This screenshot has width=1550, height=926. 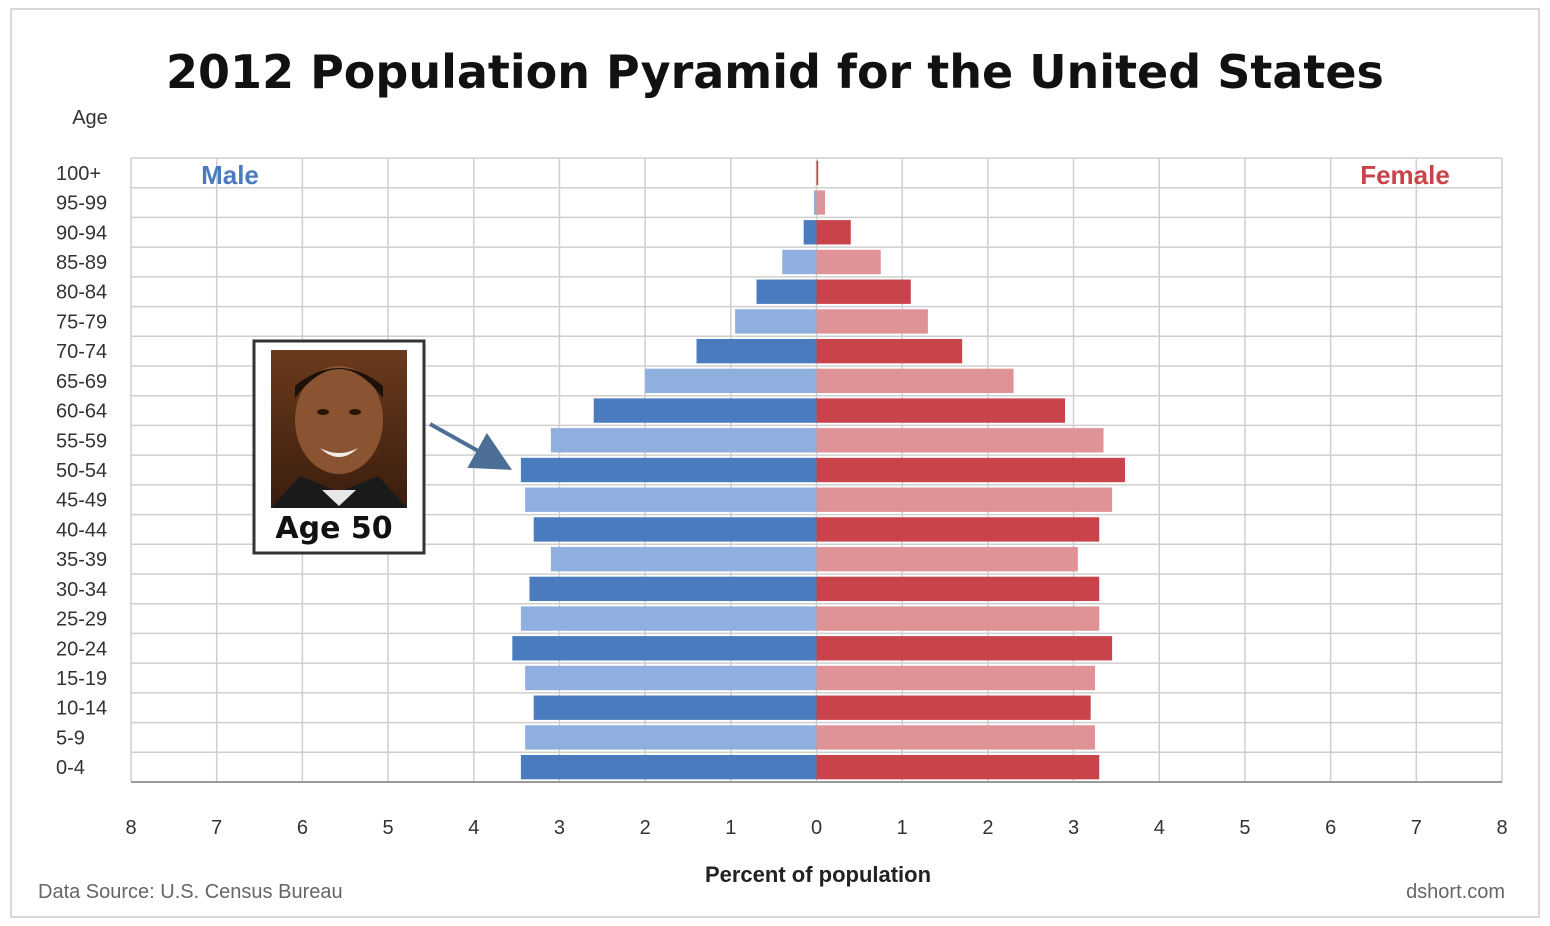 What do you see at coordinates (817, 173) in the screenshot?
I see `bar-female-100+` at bounding box center [817, 173].